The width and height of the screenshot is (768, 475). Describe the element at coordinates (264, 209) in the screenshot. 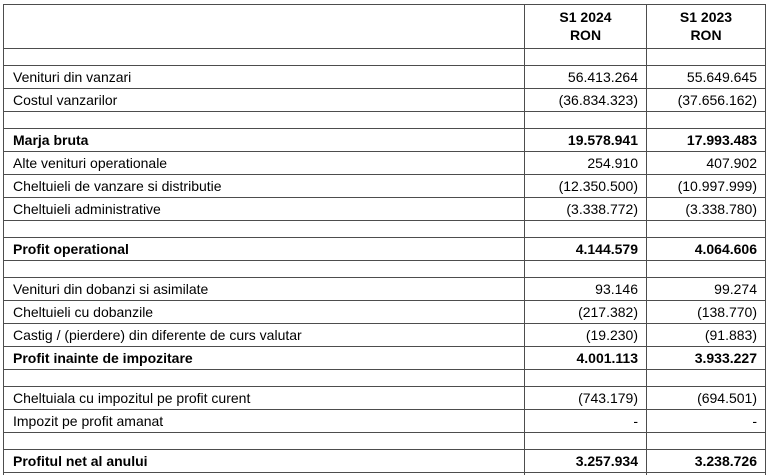

I see `row-label-cell: Cheltuieli administrative` at that location.